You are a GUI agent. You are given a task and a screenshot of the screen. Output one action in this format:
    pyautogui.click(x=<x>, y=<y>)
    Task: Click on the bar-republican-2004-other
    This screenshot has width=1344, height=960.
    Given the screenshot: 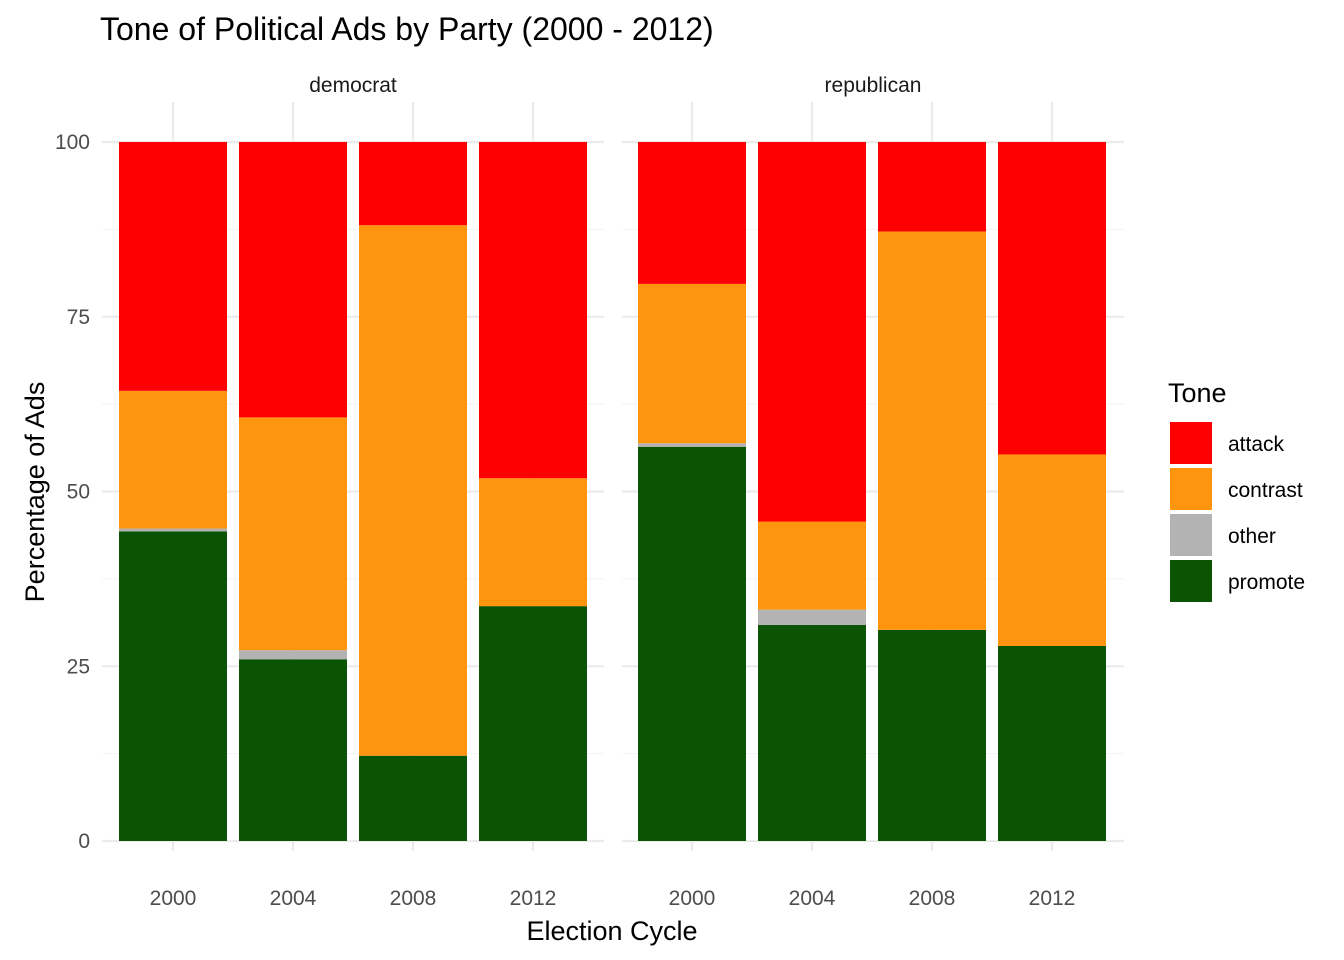 What is the action you would take?
    pyautogui.click(x=812, y=617)
    